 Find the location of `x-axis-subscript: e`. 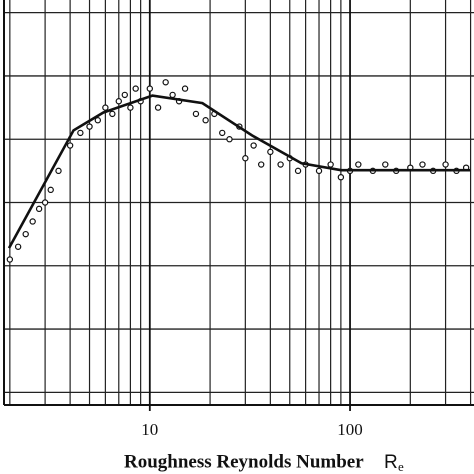

x-axis-subscript: e is located at coordinates (401, 466).